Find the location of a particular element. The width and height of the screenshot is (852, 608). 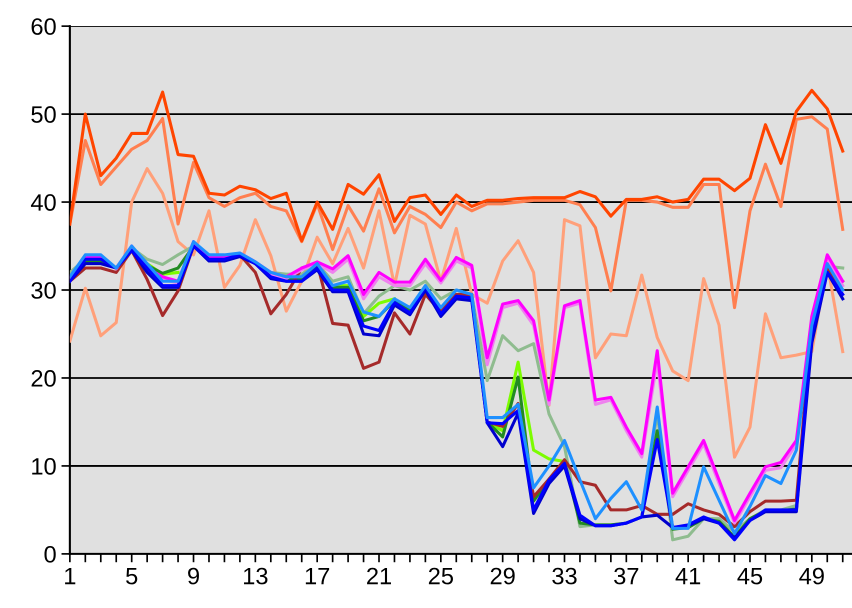

x-tick-label: 25 is located at coordinates (440, 576).